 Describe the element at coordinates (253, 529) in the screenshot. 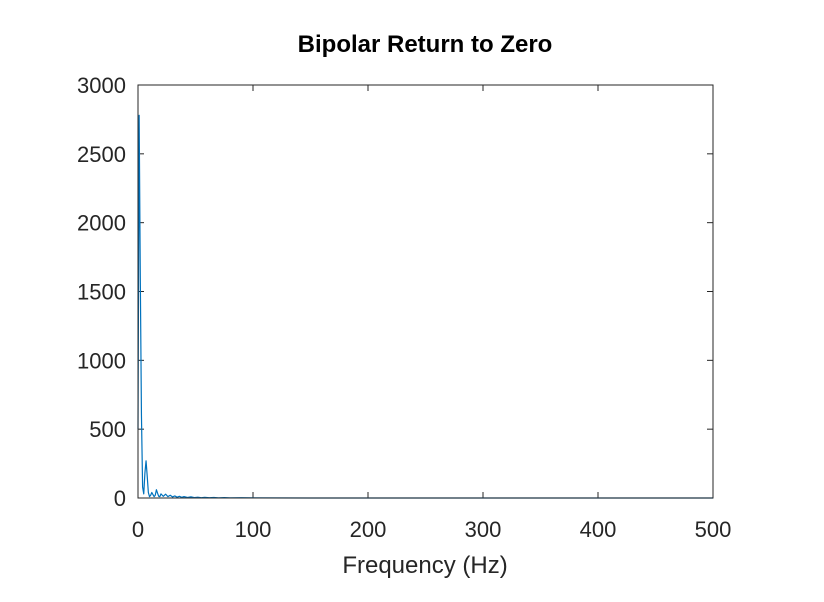

I see `x-tick-label: 100` at that location.